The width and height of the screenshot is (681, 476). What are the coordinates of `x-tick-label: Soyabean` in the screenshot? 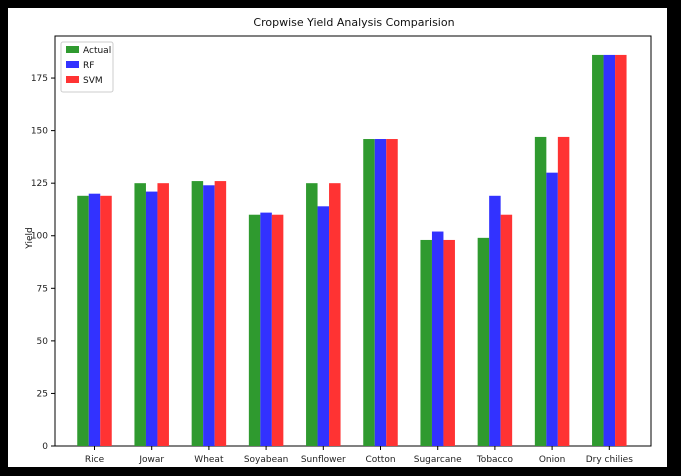 It's located at (266, 460).